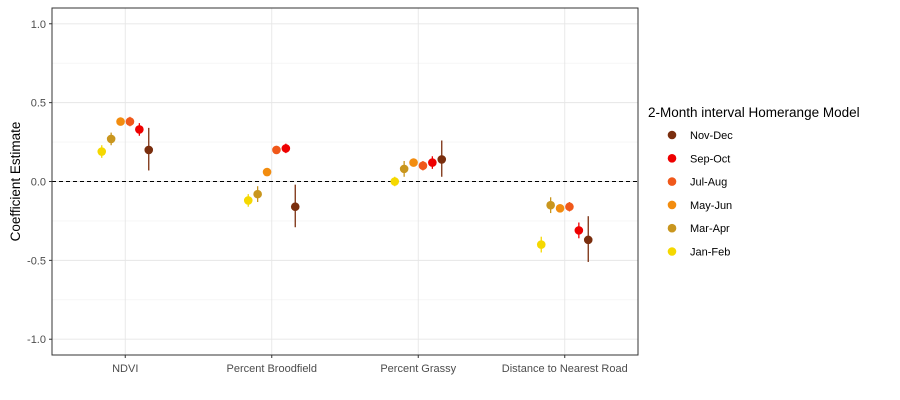 Image resolution: width=900 pixels, height=400 pixels. What do you see at coordinates (710, 159) in the screenshot?
I see `legend-label: Sep-Oct` at bounding box center [710, 159].